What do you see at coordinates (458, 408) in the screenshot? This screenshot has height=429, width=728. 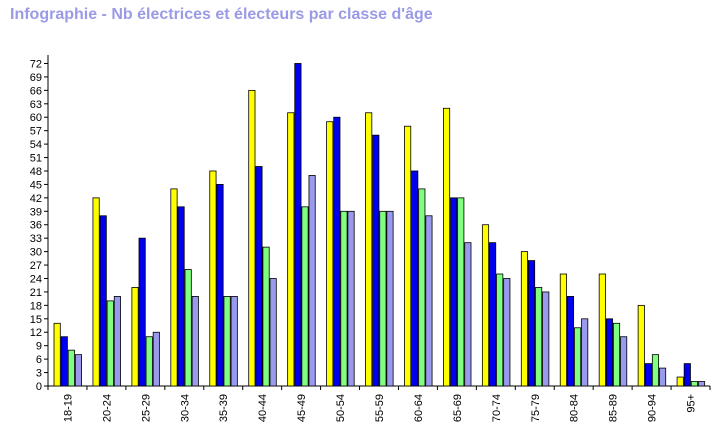 I see `x-tick-label: 65-69` at bounding box center [458, 408].